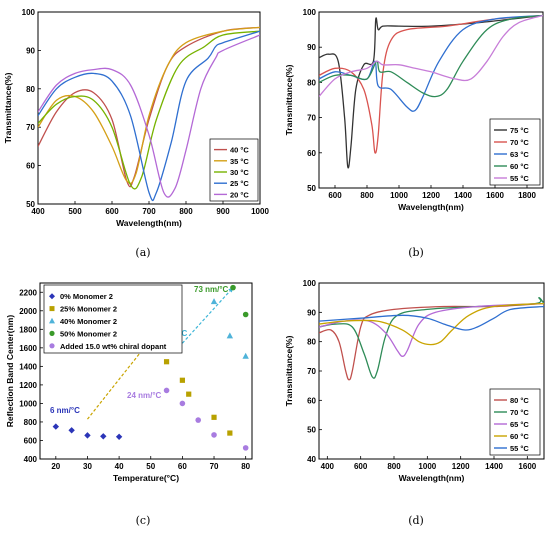 This screenshot has width=550, height=535. Describe the element at coordinates (88, 321) in the screenshot. I see `legend-label: 40% Monomer 2` at that location.